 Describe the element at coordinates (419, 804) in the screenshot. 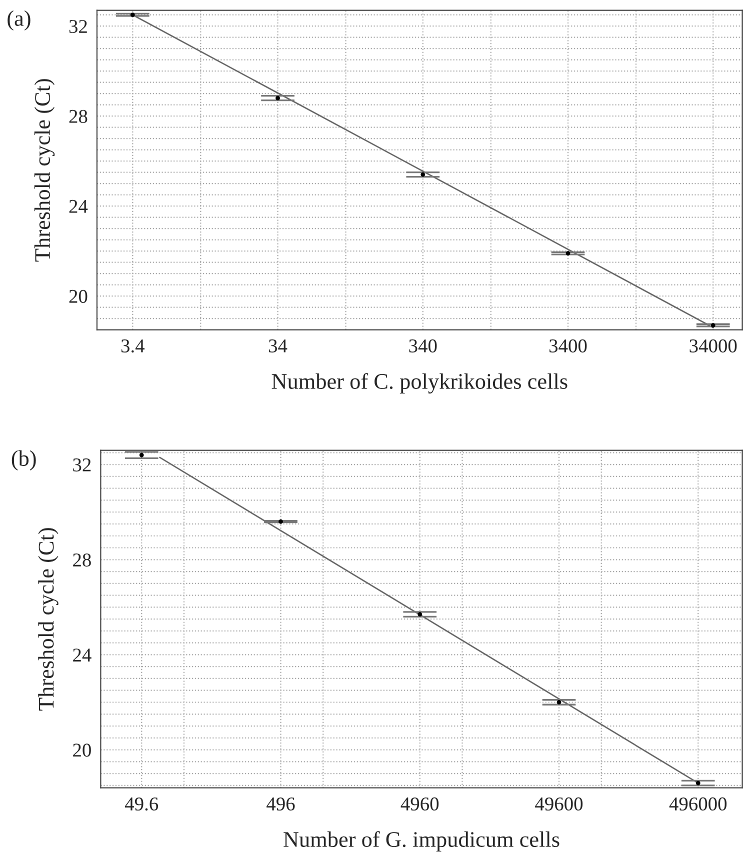

I see `x-tick-label: 4960` at that location.